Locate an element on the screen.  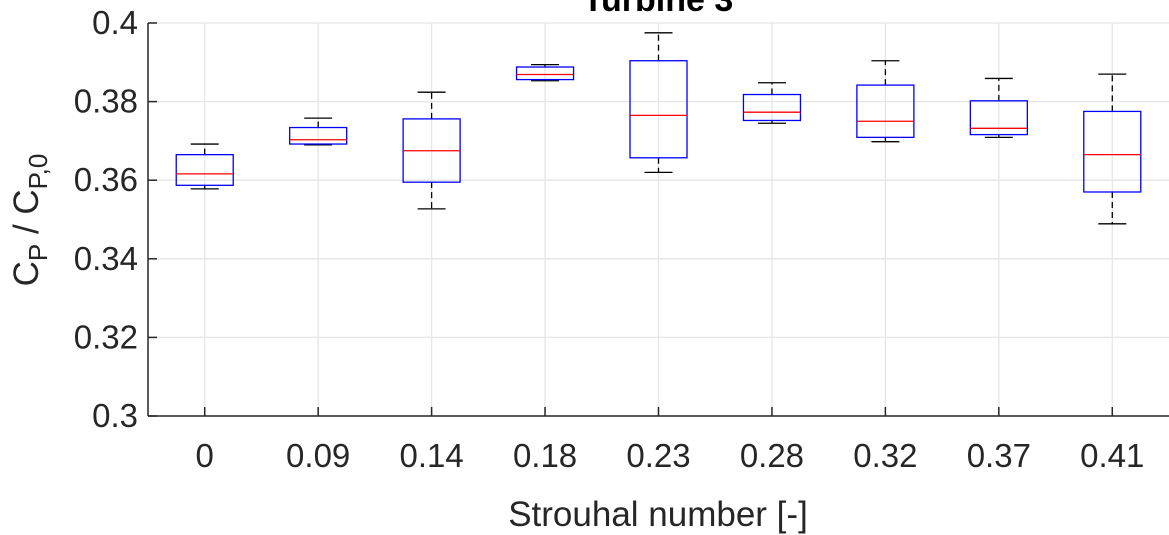
x-axis-title: Strouhal number [-] is located at coordinates (658, 514).